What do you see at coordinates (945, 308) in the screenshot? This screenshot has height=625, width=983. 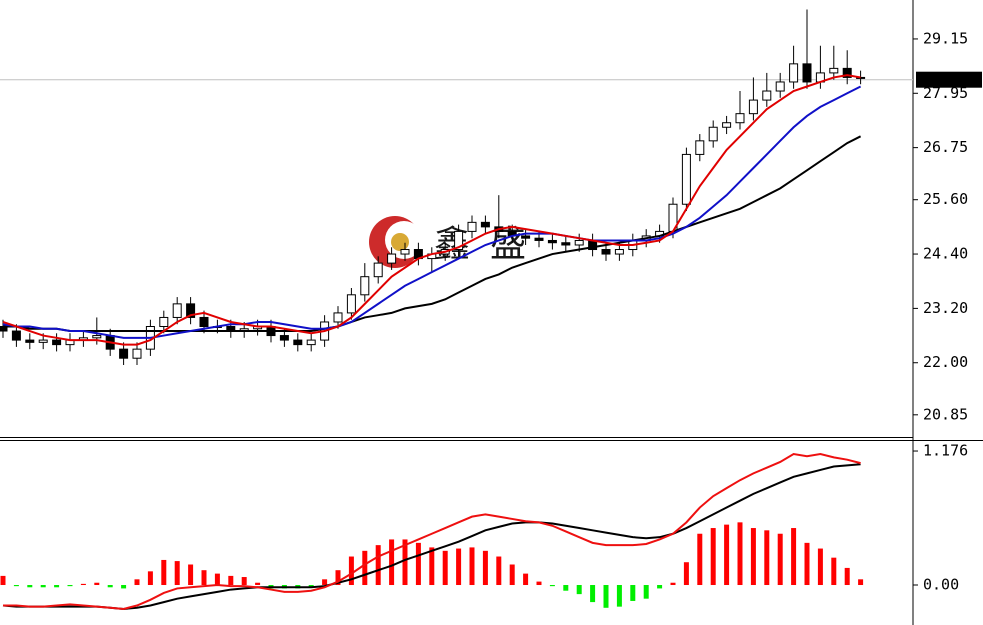 I see `y-tick-label: 23.20` at bounding box center [945, 308].